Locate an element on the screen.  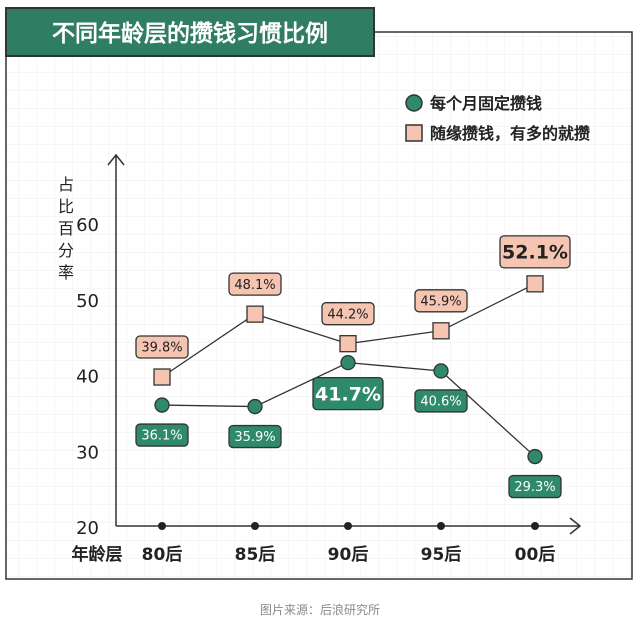
y-tick-label: 20 is located at coordinates (87, 528).